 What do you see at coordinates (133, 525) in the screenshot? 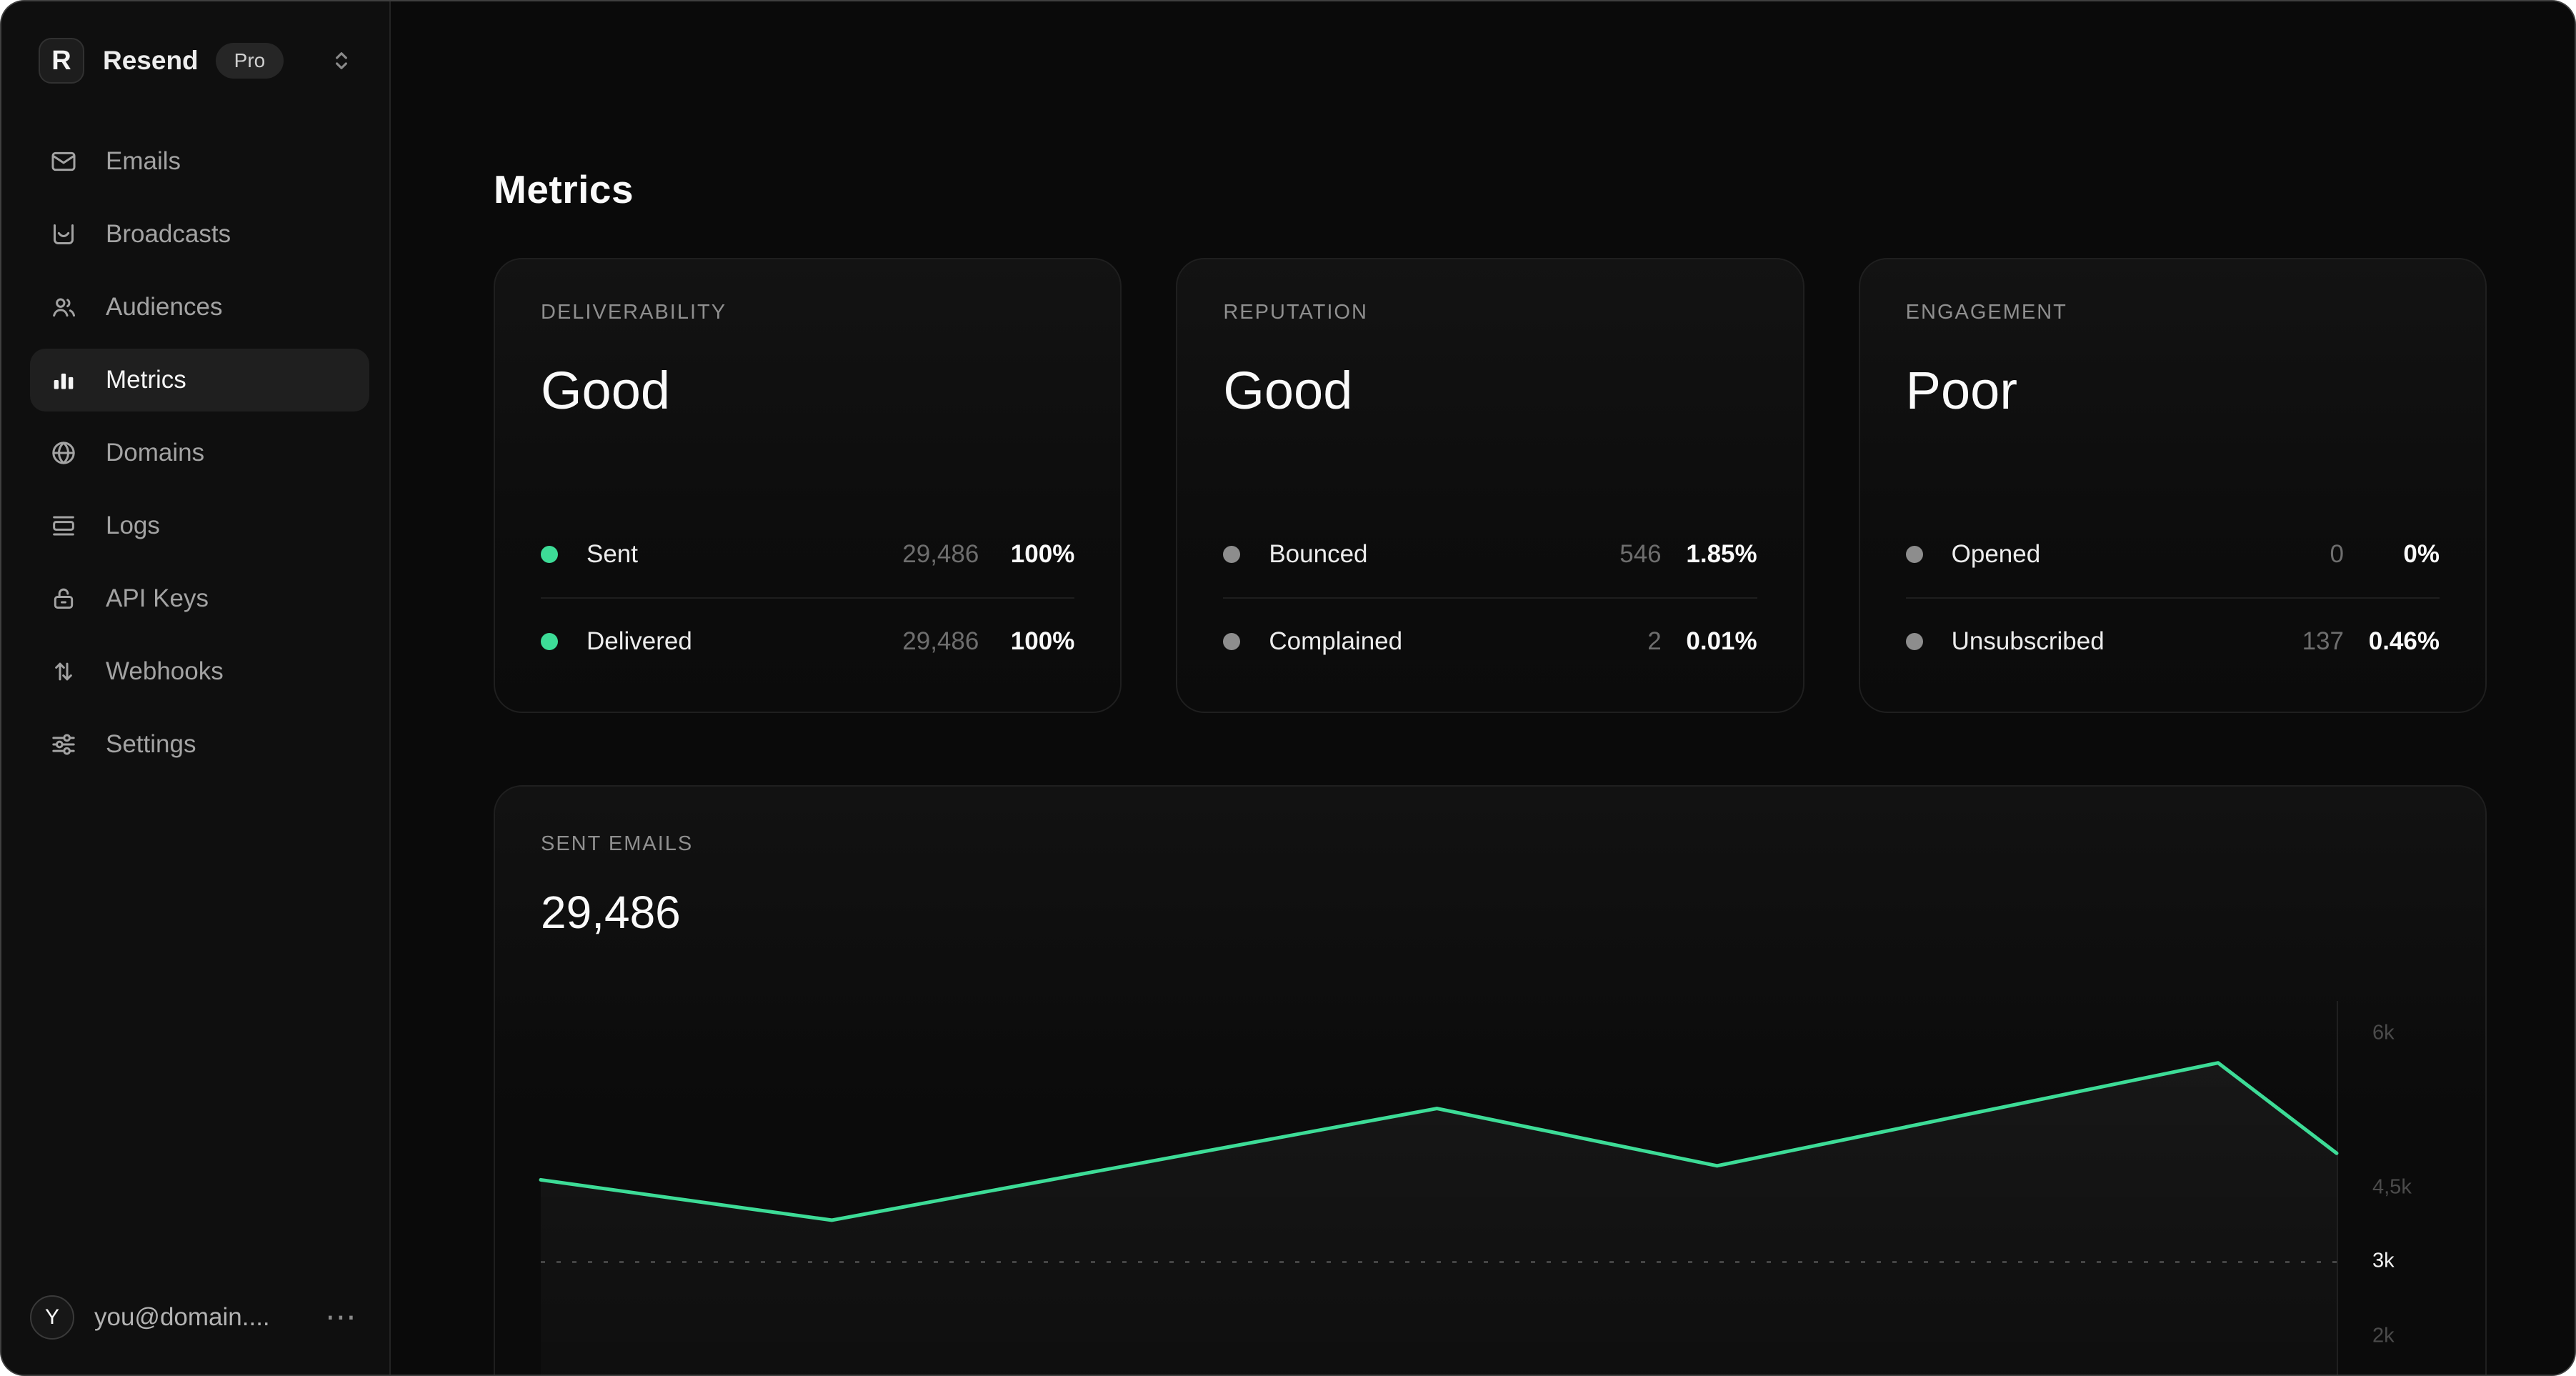
I see `sidebar-item-label: Logs` at bounding box center [133, 525].